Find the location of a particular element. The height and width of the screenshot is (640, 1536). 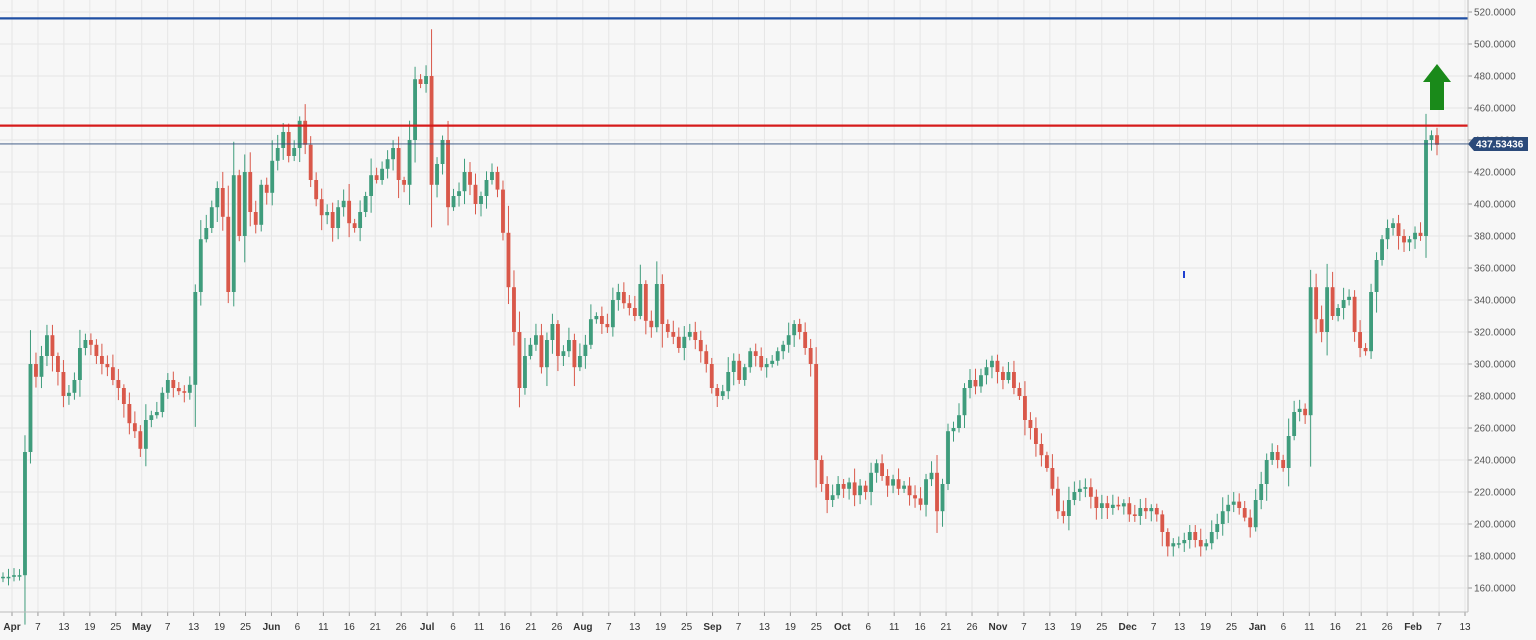

x-tick-label: 26 is located at coordinates (402, 627).